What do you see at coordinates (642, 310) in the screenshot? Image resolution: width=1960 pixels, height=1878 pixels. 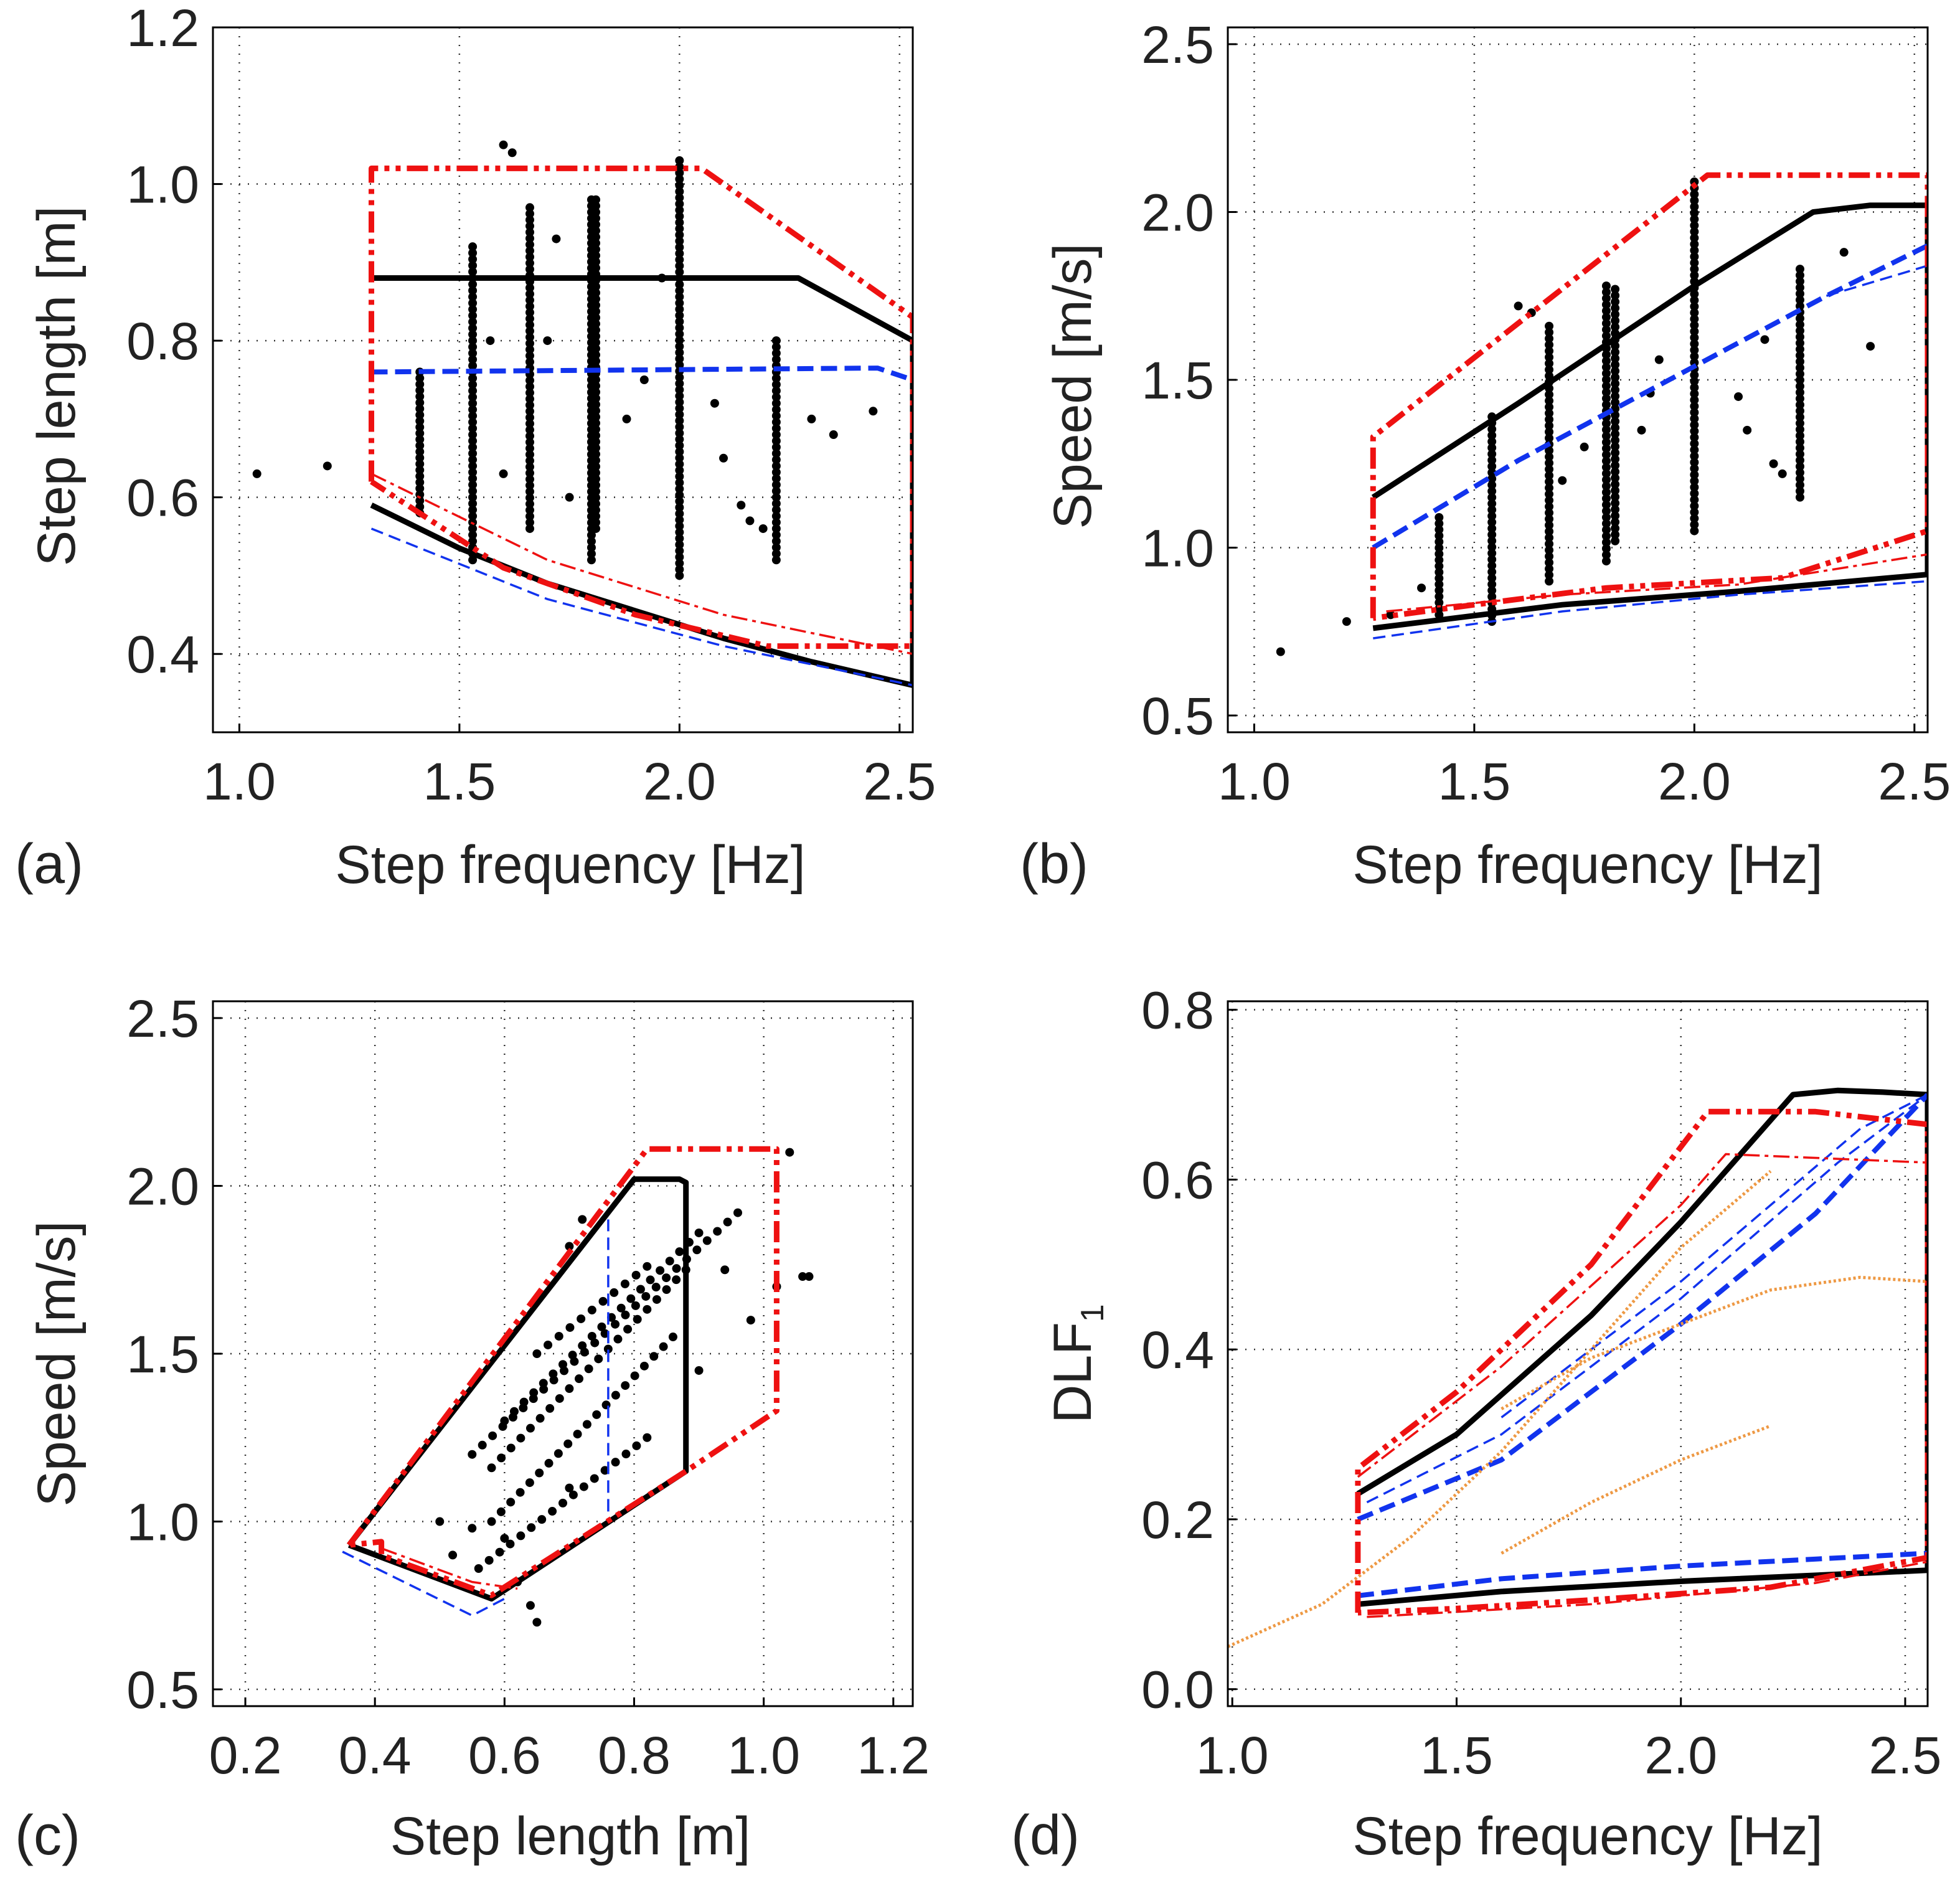 I see `panel-a-series-black_upper` at bounding box center [642, 310].